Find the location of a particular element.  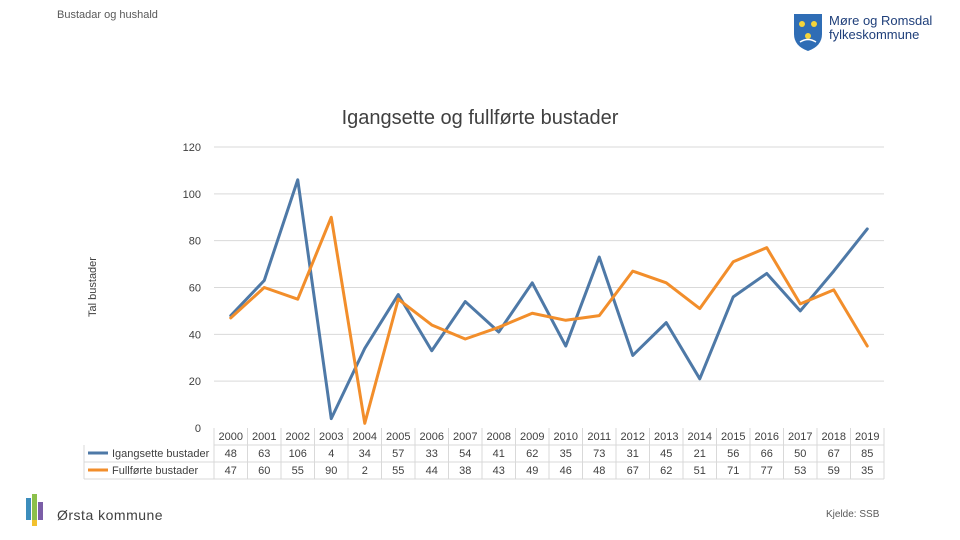

data-table-value: 46 is located at coordinates (566, 471).